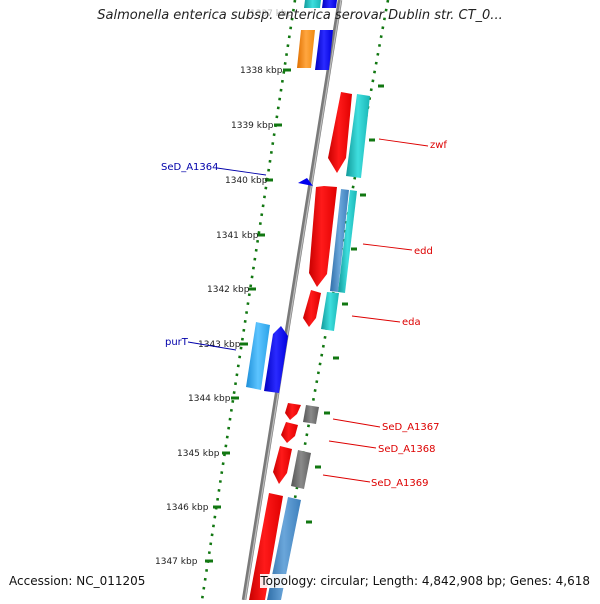 The width and height of the screenshot is (600, 604). What do you see at coordinates (289, 432) in the screenshot?
I see `gene-sed-a1368-red` at bounding box center [289, 432].